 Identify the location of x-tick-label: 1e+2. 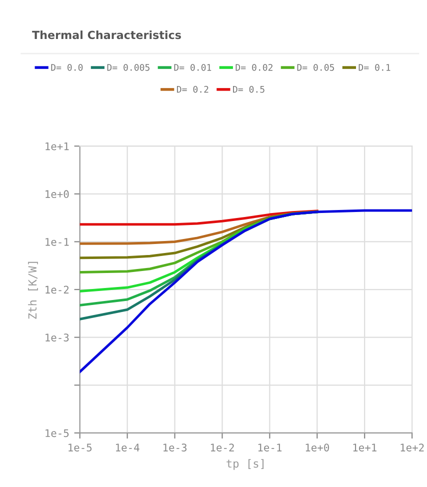
(412, 448).